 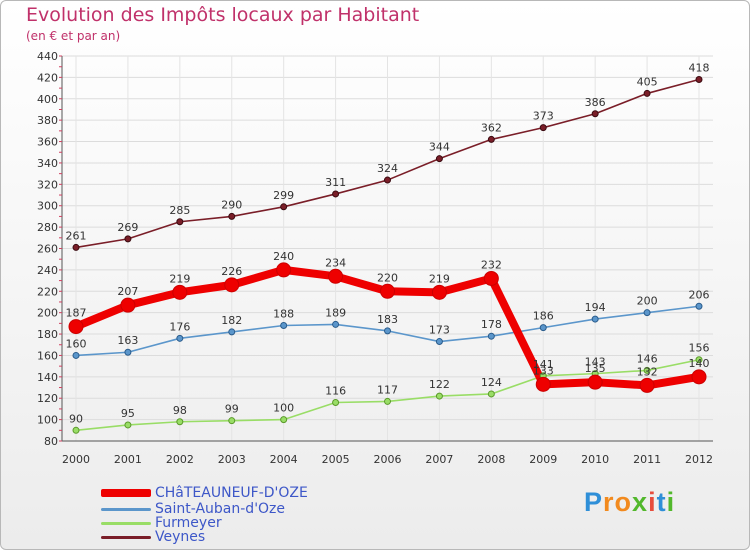 What do you see at coordinates (335, 262) in the screenshot?
I see `data-label: 234` at bounding box center [335, 262].